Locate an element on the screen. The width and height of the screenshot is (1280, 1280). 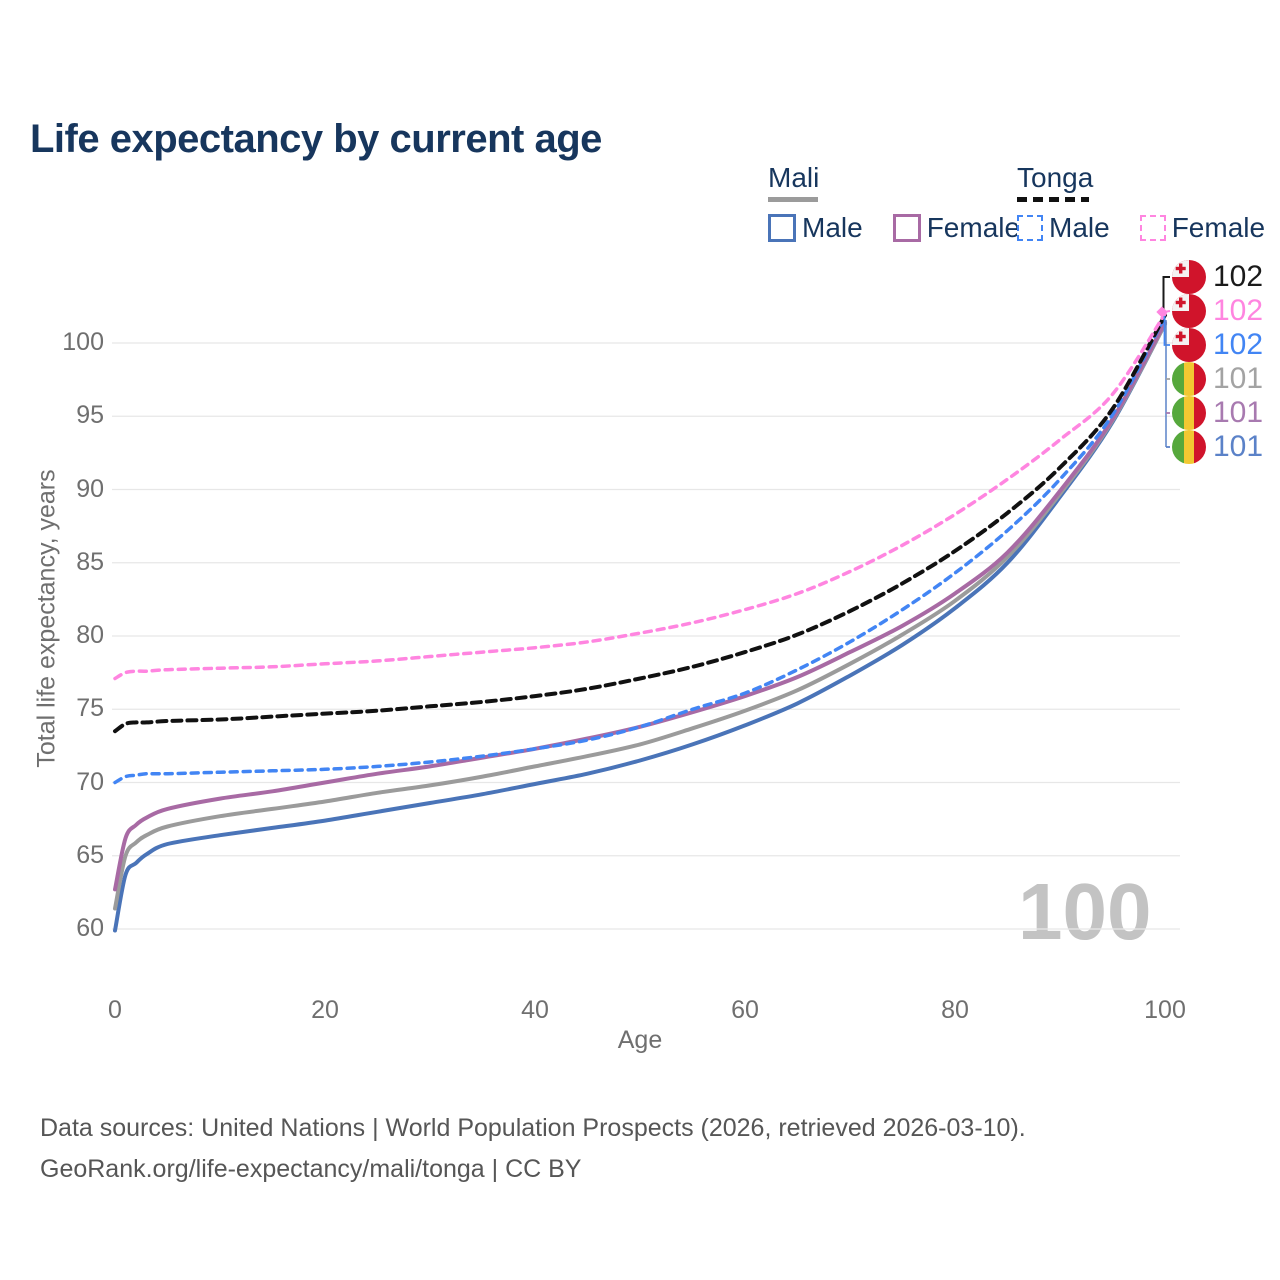
legend-item-tonga-male: Male is located at coordinates (1063, 228).